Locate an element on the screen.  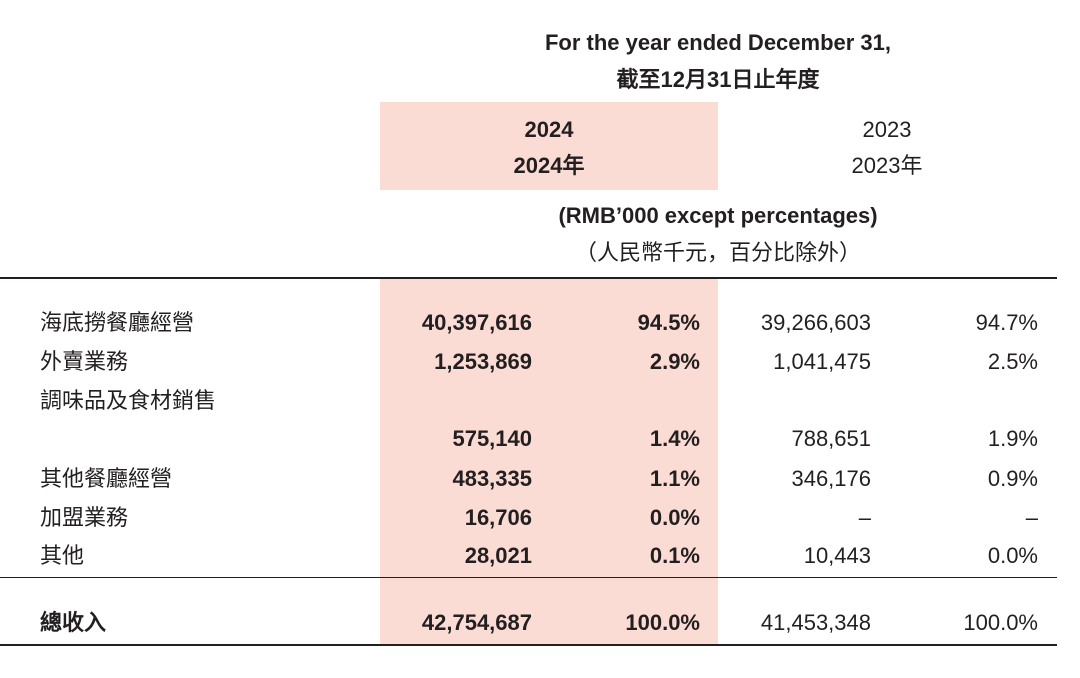
percent-2023: 94.7% is located at coordinates (1006, 322).